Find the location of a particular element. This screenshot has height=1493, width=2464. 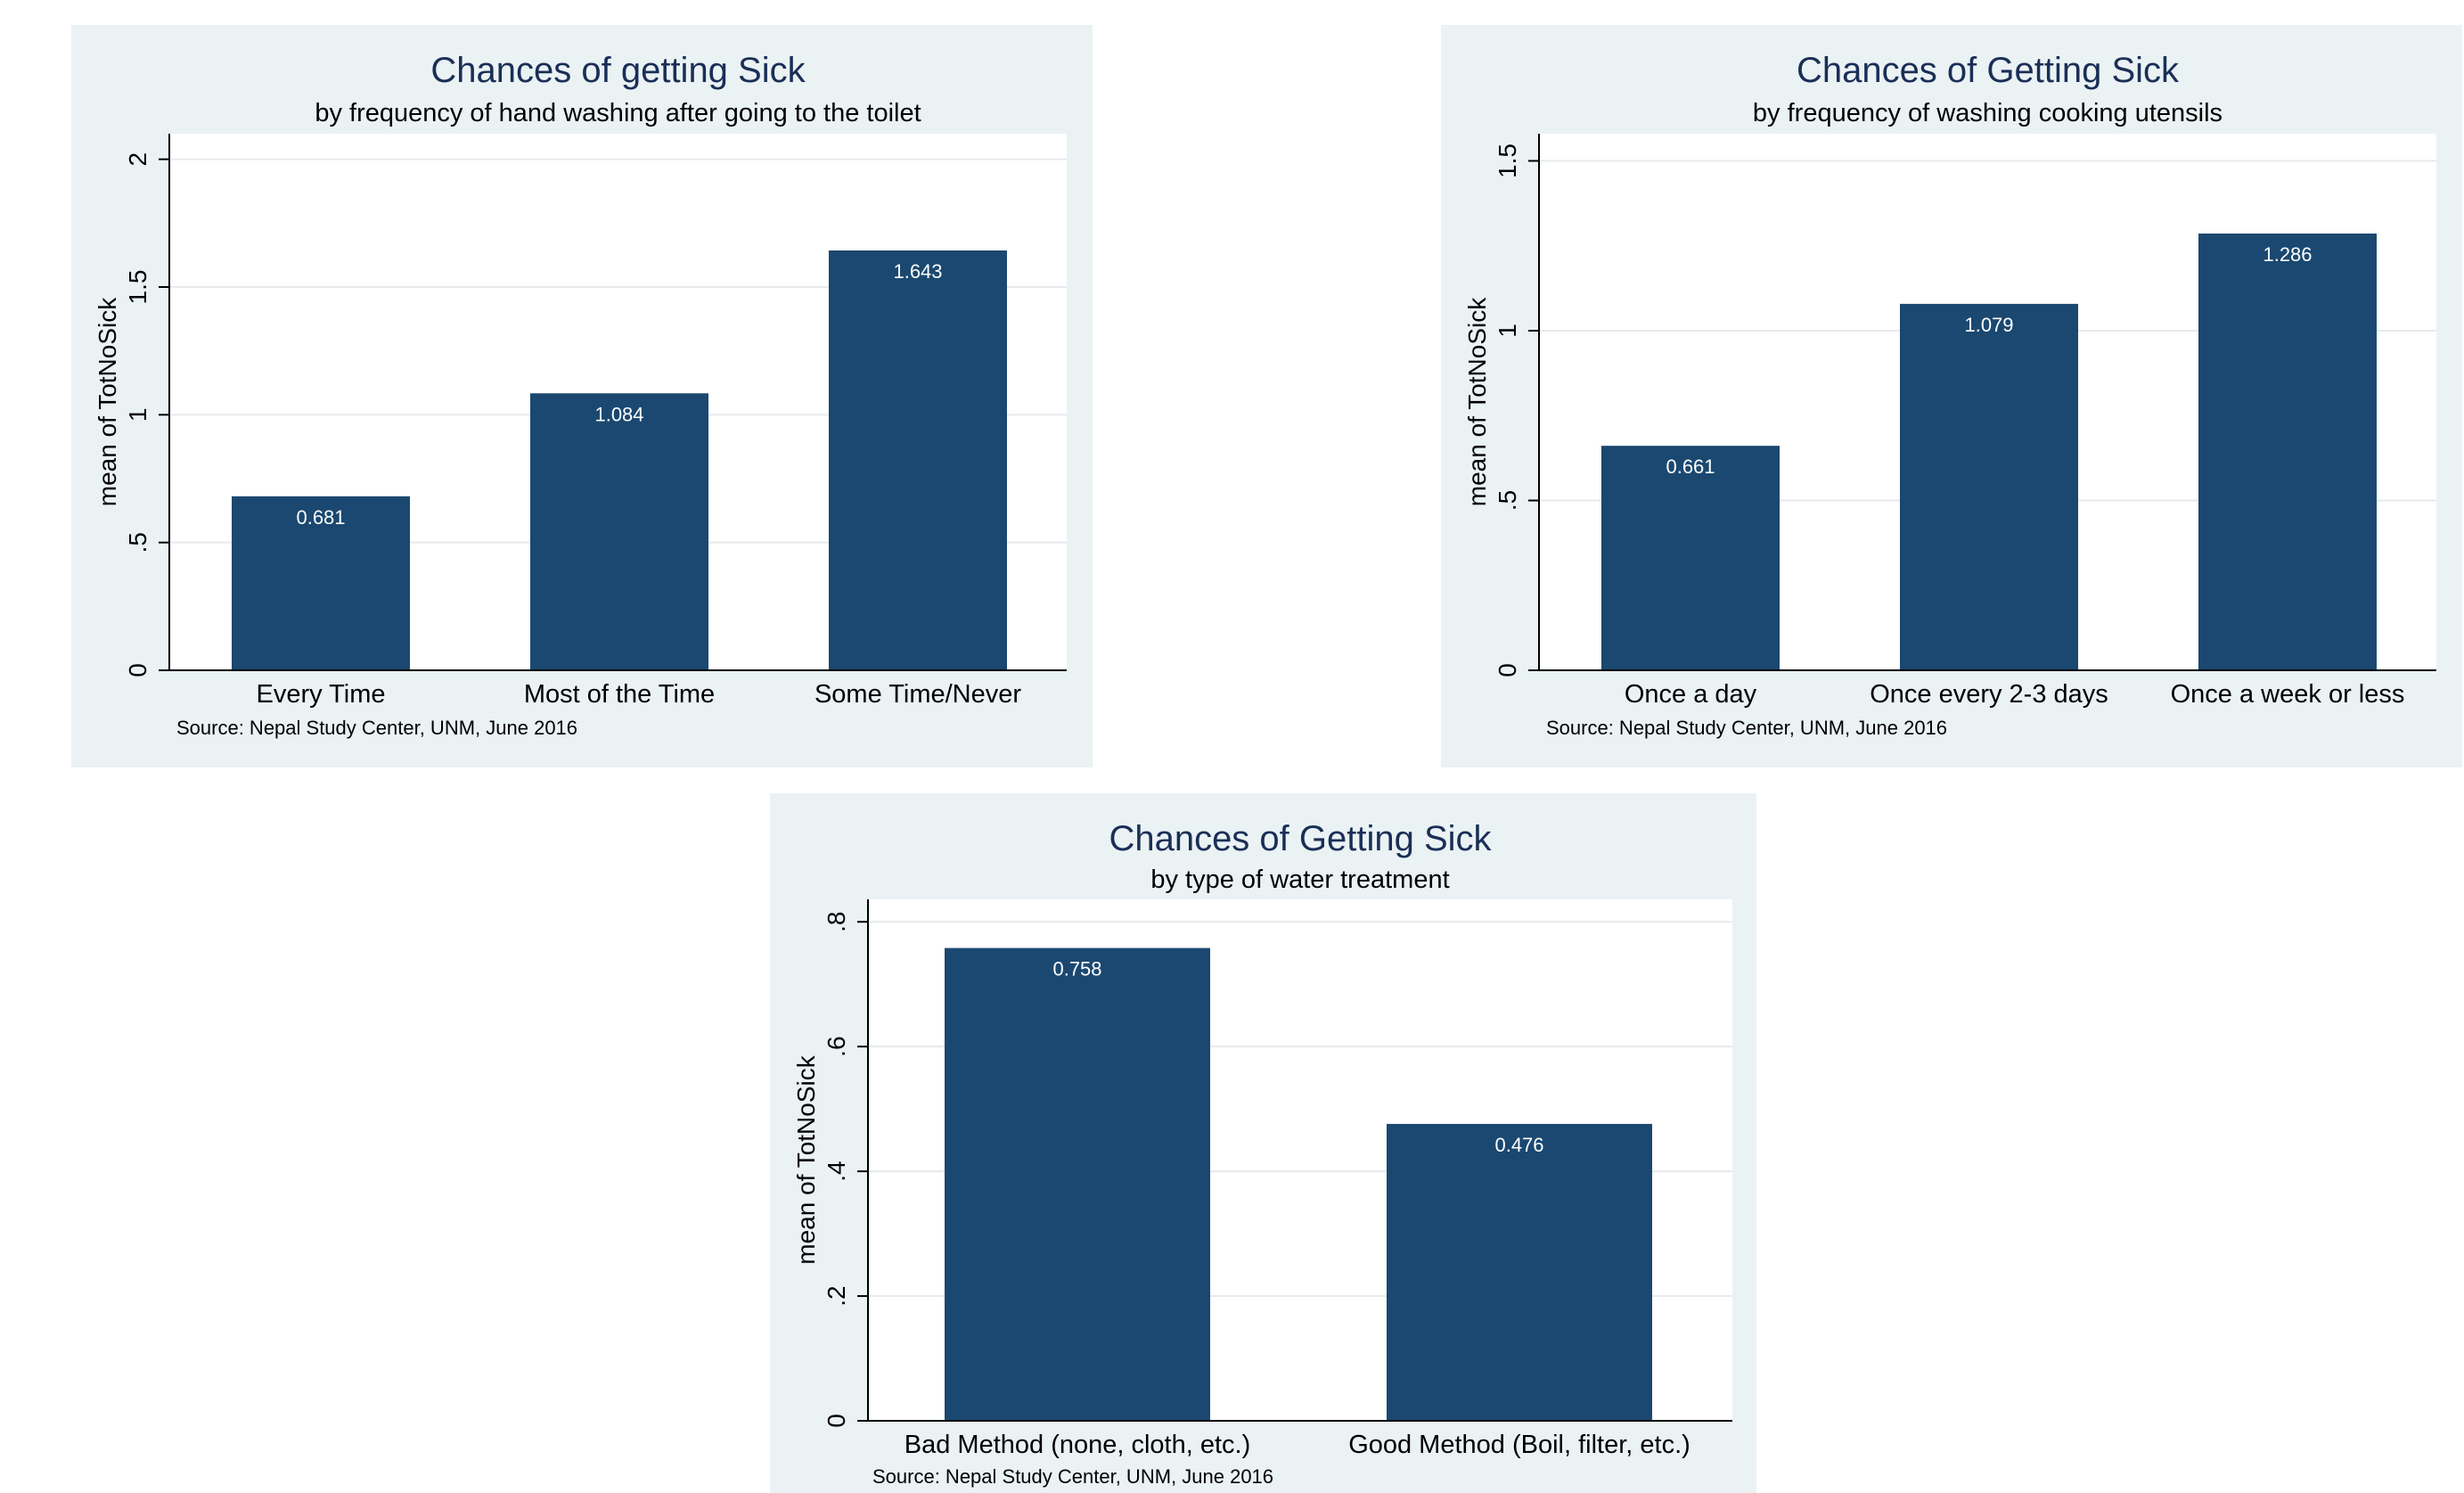

y-tick-label: 2 is located at coordinates (137, 159).